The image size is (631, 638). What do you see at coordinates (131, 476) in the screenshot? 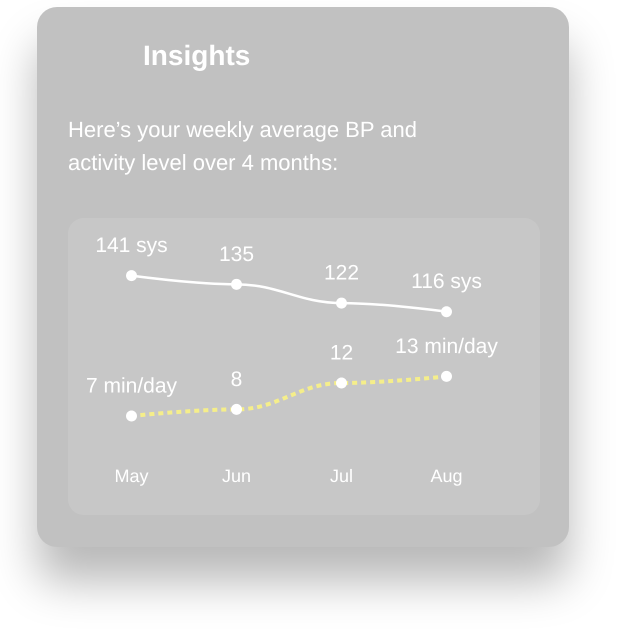
I see `x-tick-label: May` at bounding box center [131, 476].